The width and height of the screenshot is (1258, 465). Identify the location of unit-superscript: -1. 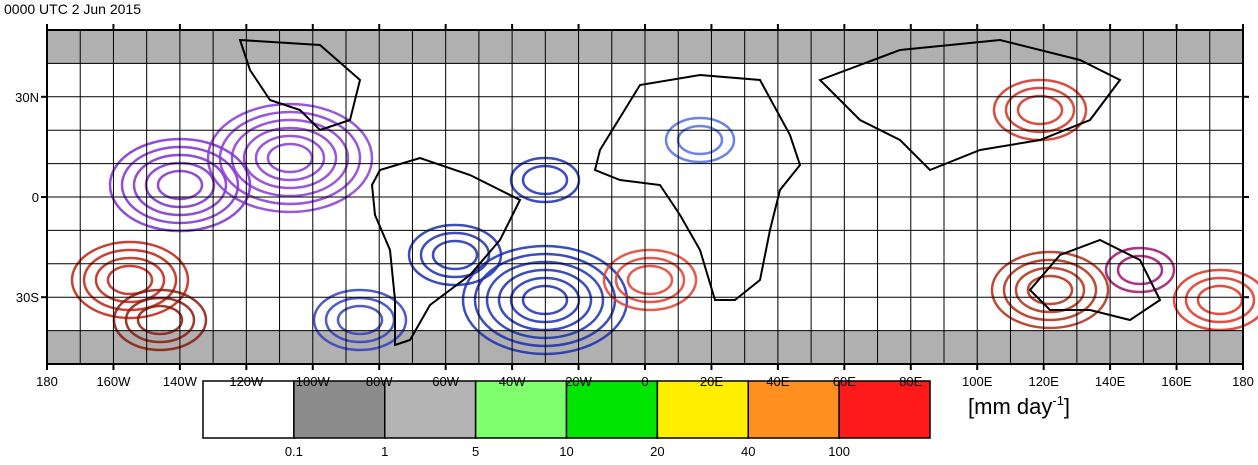
(1058, 400).